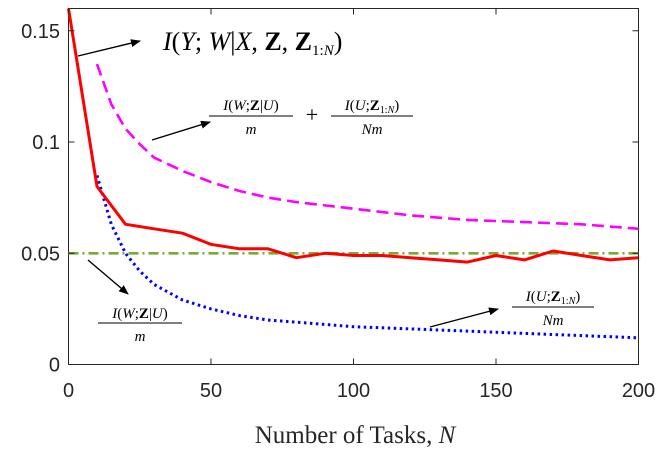 The height and width of the screenshot is (450, 660). I want to click on x-tick-label: 50, so click(211, 391).